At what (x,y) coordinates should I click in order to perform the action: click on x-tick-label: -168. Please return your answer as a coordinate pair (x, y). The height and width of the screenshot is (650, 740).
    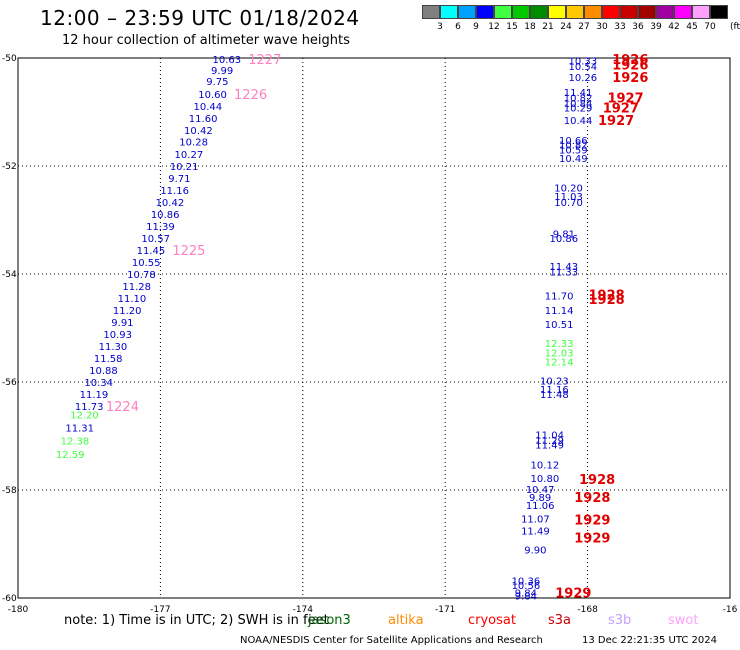
    Looking at the image, I should click on (587, 610).